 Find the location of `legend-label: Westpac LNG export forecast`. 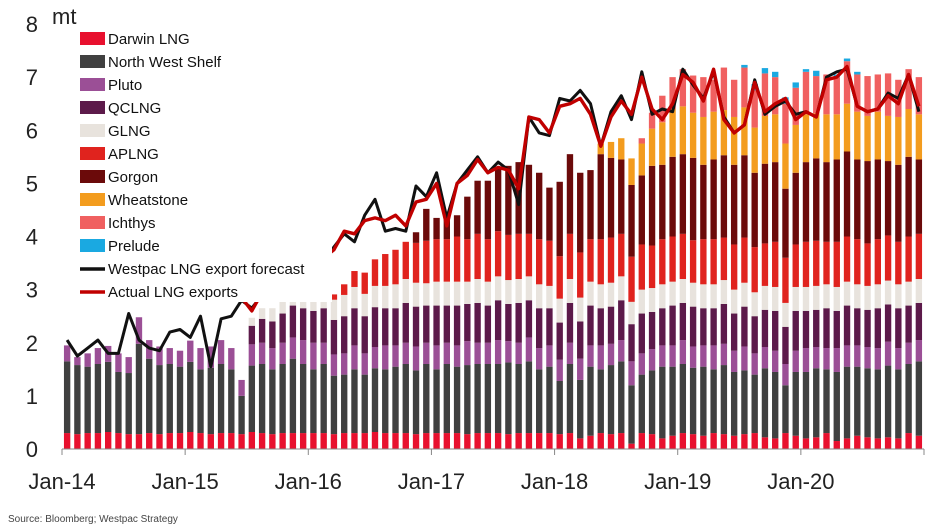

legend-label: Westpac LNG export forecast is located at coordinates (206, 269).